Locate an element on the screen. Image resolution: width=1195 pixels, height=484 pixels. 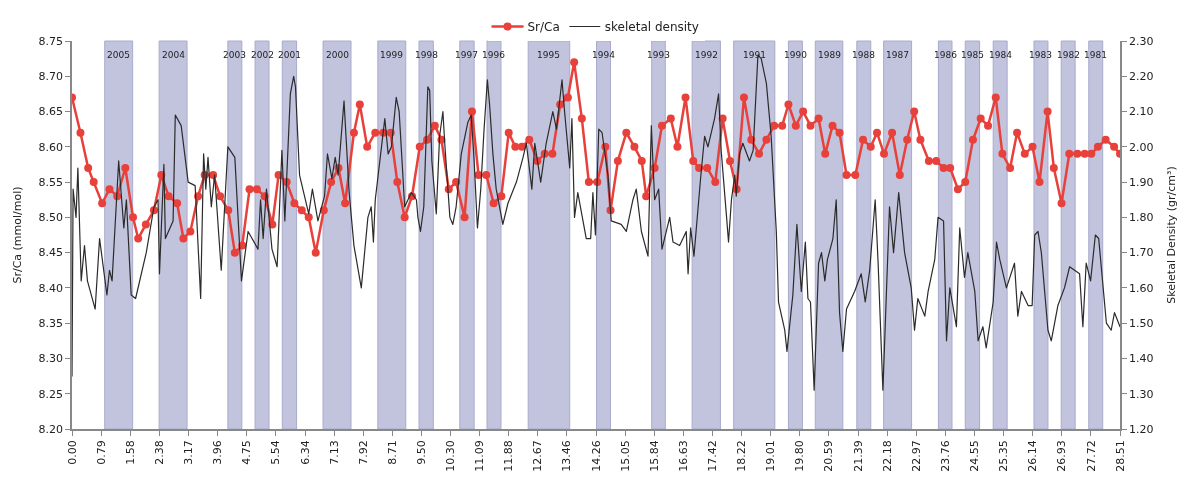
band-label: 2003 is located at coordinates (234, 55).